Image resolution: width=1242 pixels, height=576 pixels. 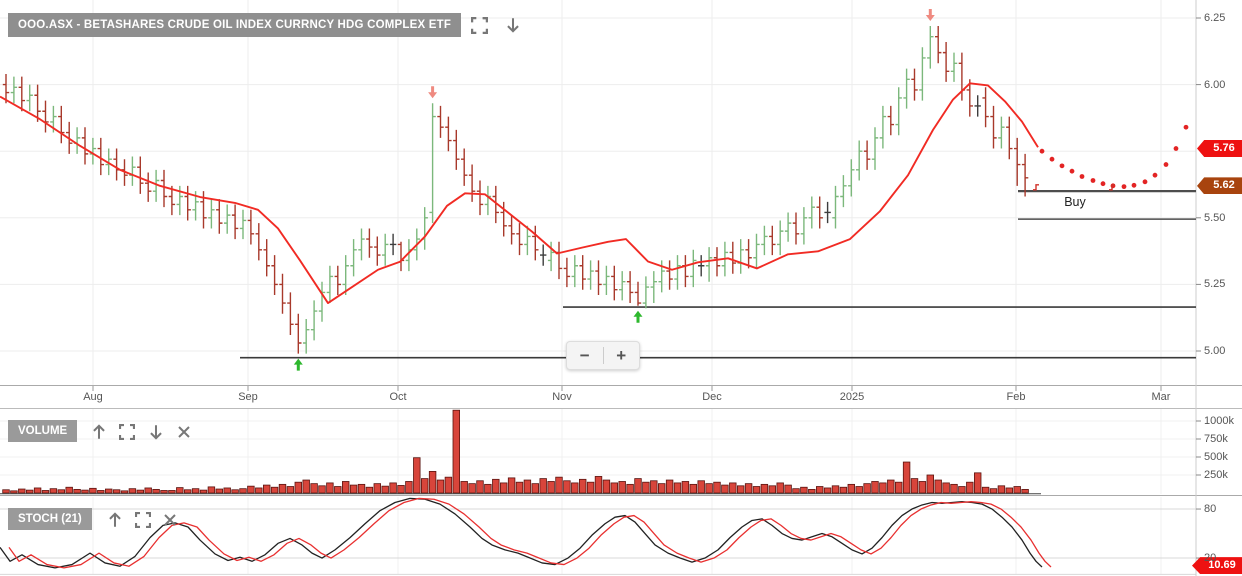 What do you see at coordinates (1112, 187) in the screenshot?
I see `entry-step-mark` at bounding box center [1112, 187].